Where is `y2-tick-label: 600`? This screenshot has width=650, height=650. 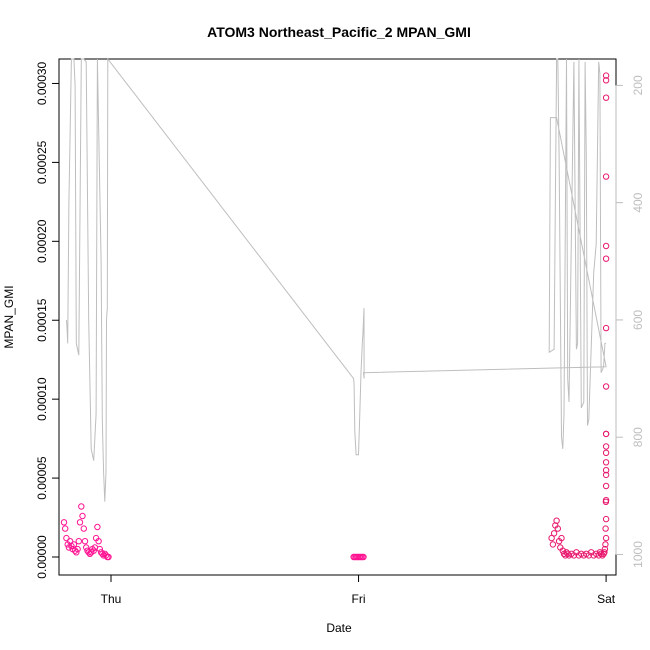
y2-tick-label: 600 is located at coordinates (638, 320).